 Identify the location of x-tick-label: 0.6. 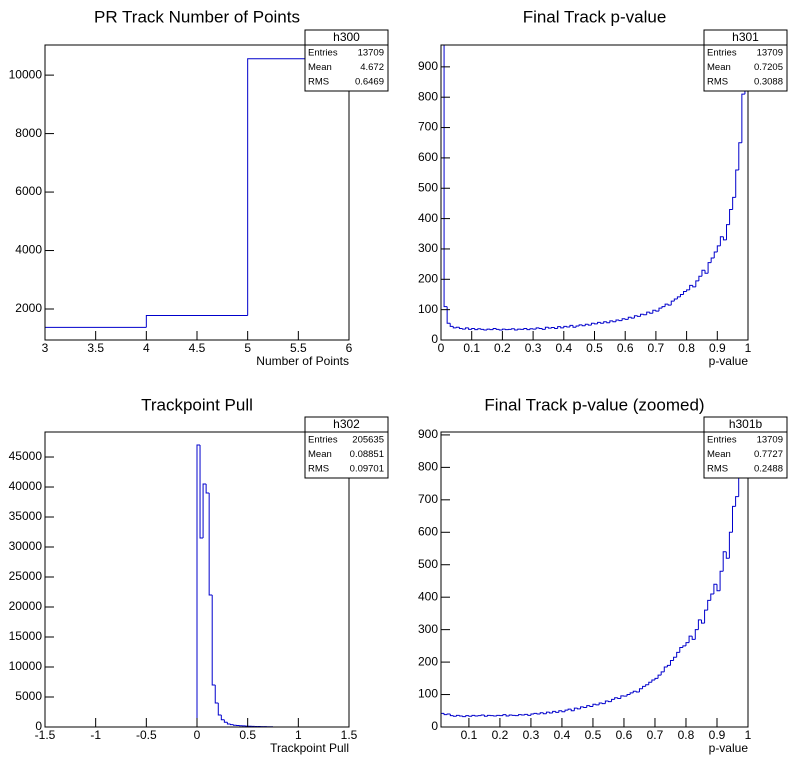
(624, 735).